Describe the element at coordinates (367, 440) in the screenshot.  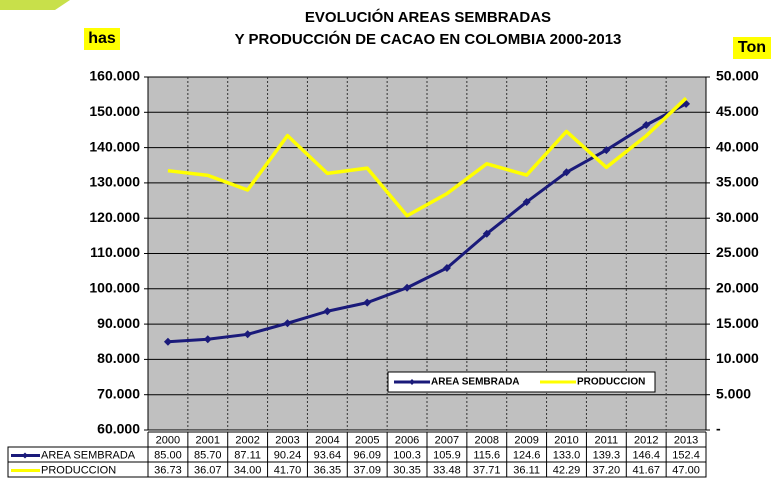
I see `x-tick-label: 2005` at that location.